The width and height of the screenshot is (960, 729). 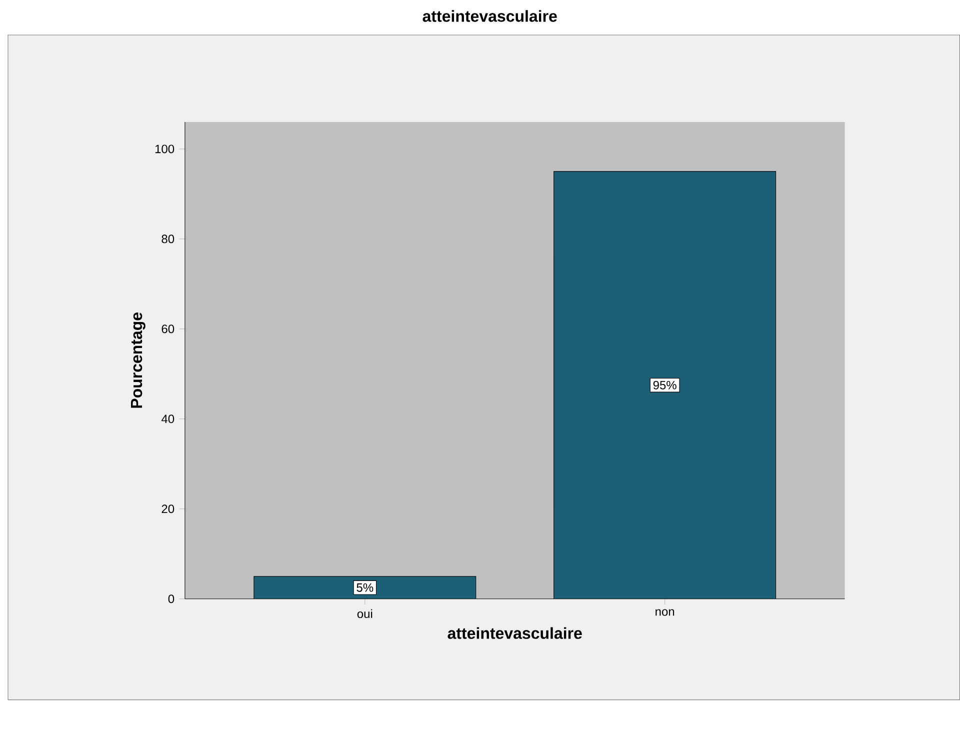 I want to click on x-axis-title: atteintevasculaire, so click(x=515, y=633).